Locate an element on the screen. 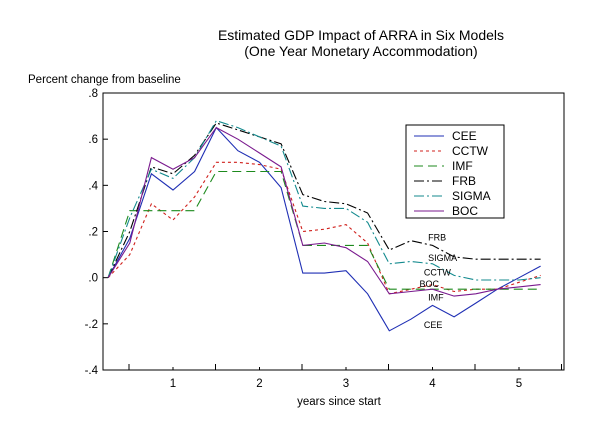 The image size is (595, 432). legend-label-frb: FRB is located at coordinates (464, 181).